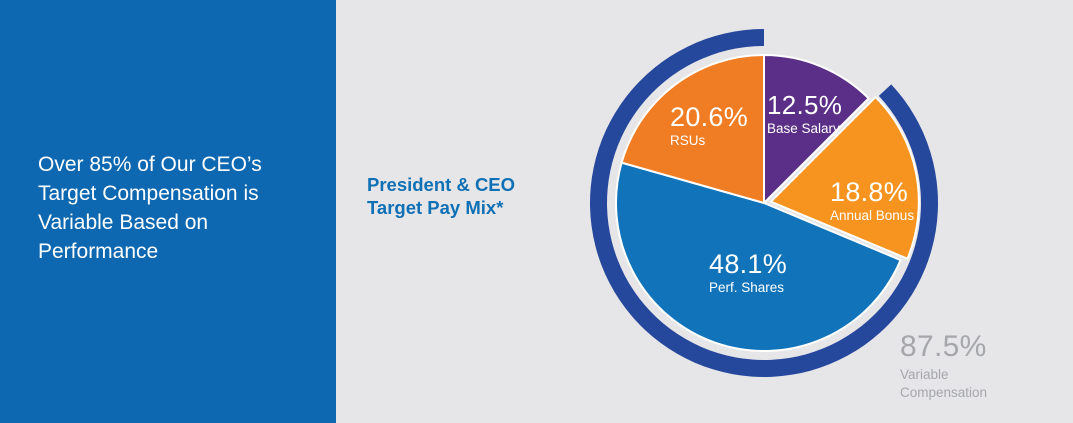 This screenshot has width=1073, height=423. What do you see at coordinates (709, 117) in the screenshot?
I see `rsus-percent: 20.6%` at bounding box center [709, 117].